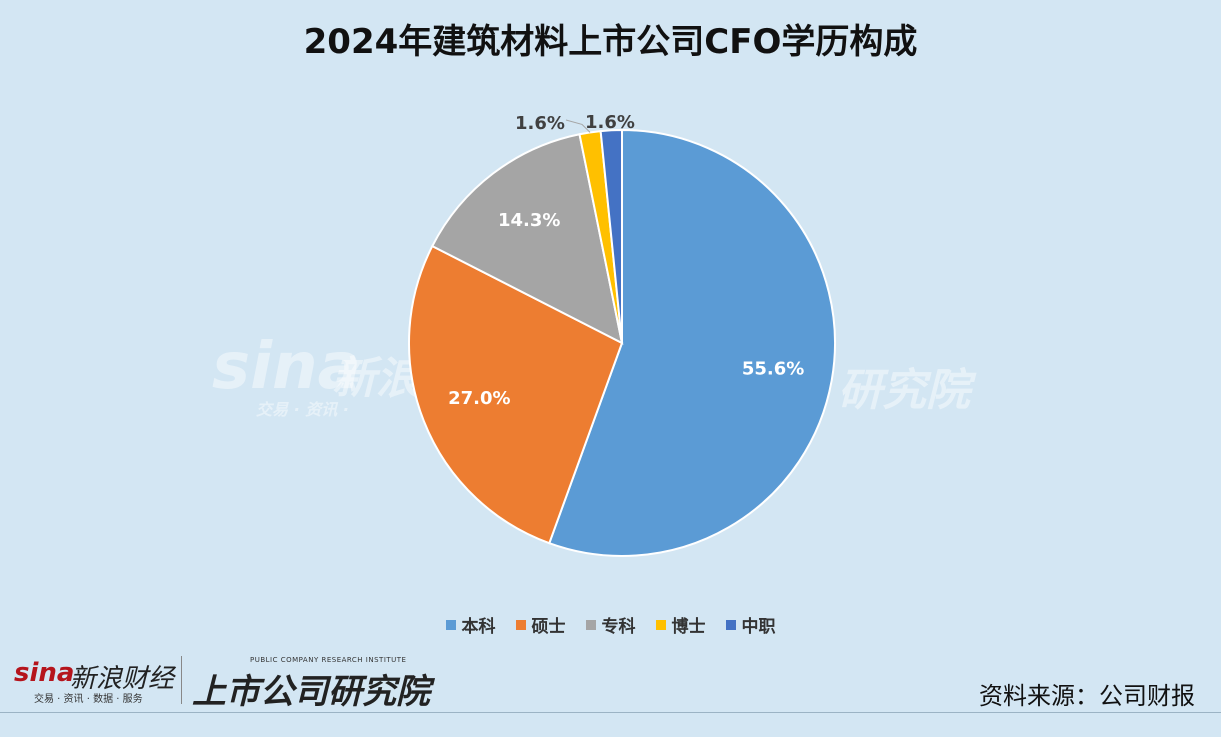 Image resolution: width=1221 pixels, height=737 pixels. I want to click on data-label-0: 55.6%, so click(773, 369).